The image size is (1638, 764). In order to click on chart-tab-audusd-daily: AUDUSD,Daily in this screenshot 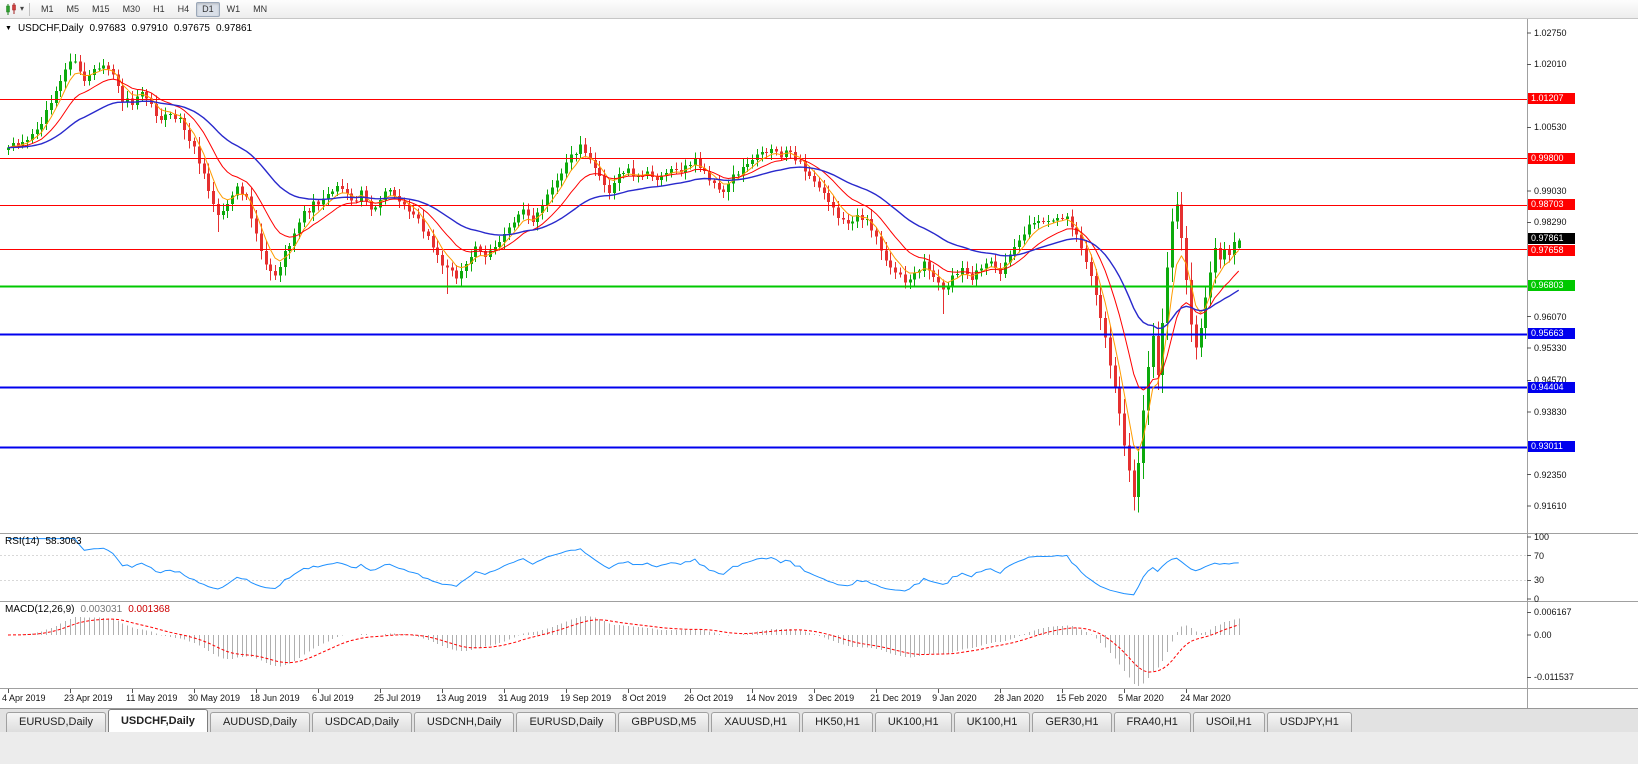, I will do `click(259, 722)`.